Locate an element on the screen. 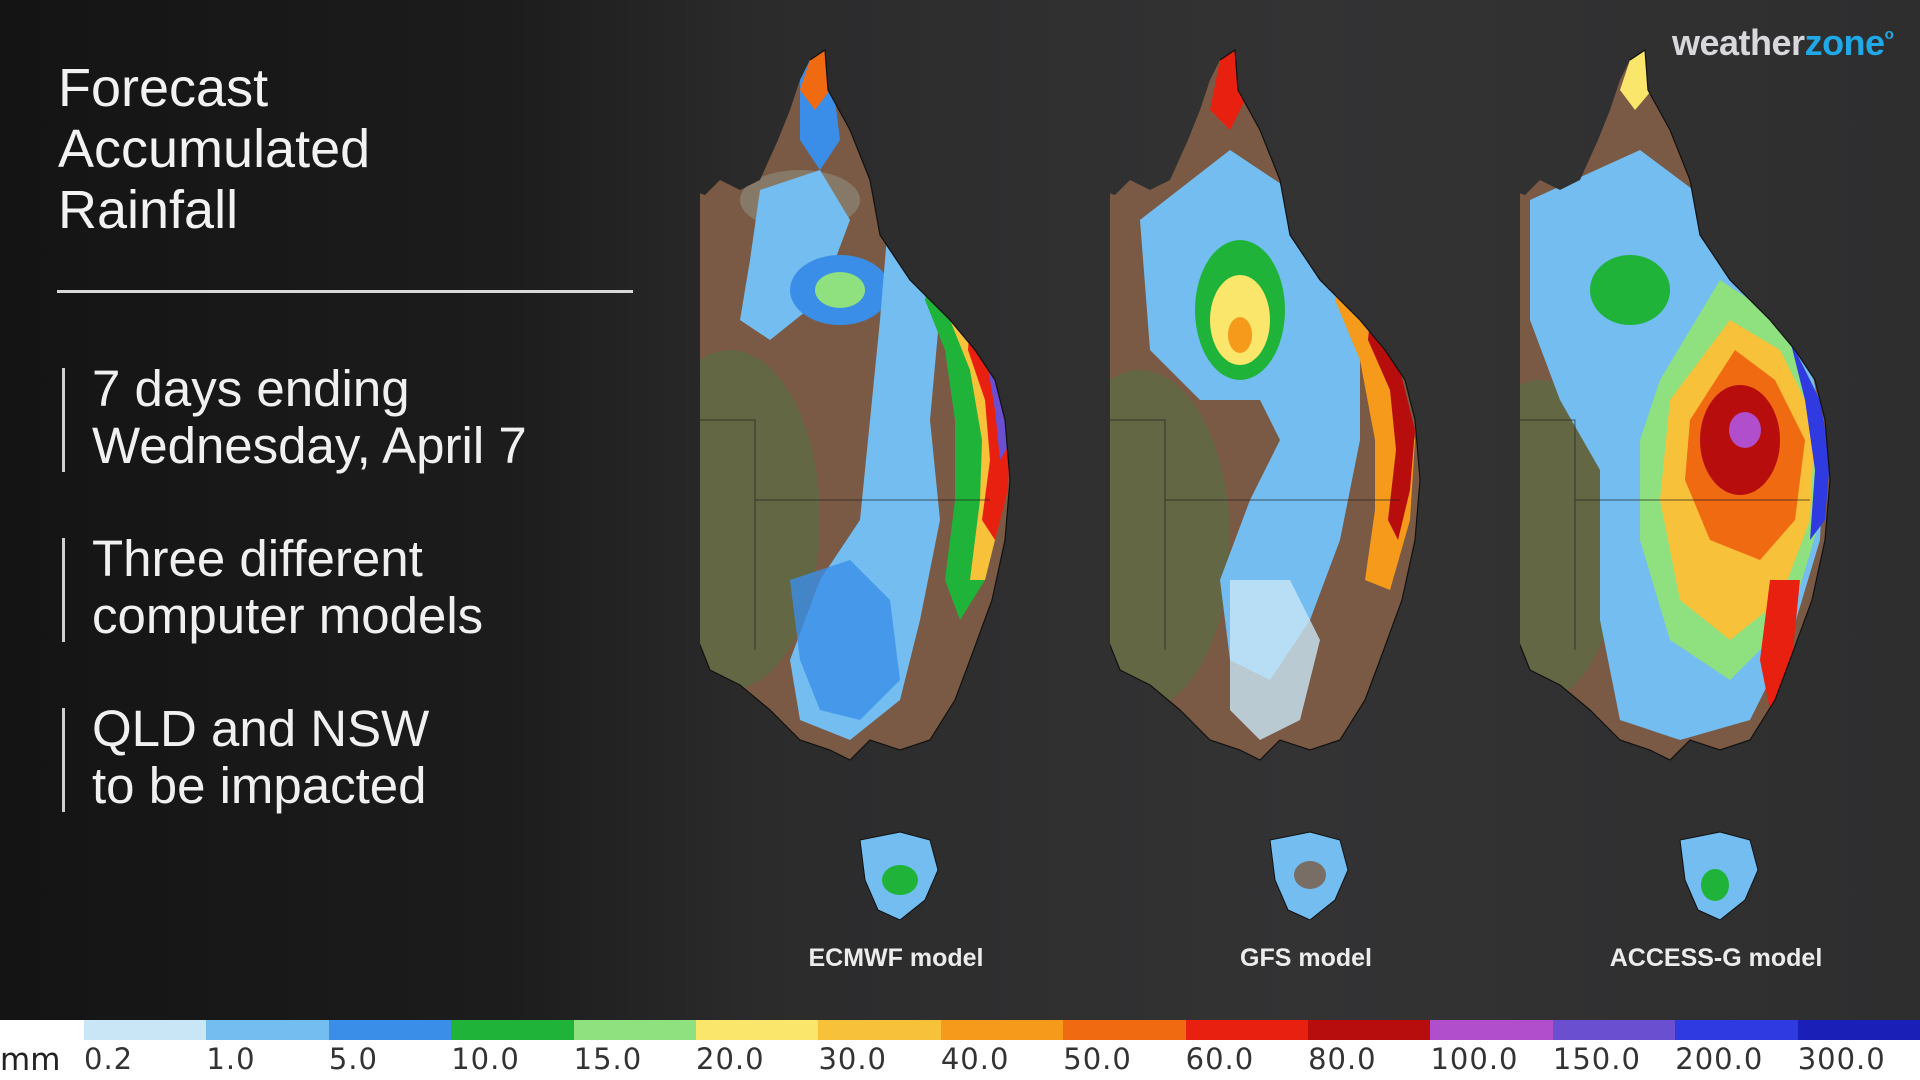  rainfall-map-gfs is located at coordinates (1265, 484).